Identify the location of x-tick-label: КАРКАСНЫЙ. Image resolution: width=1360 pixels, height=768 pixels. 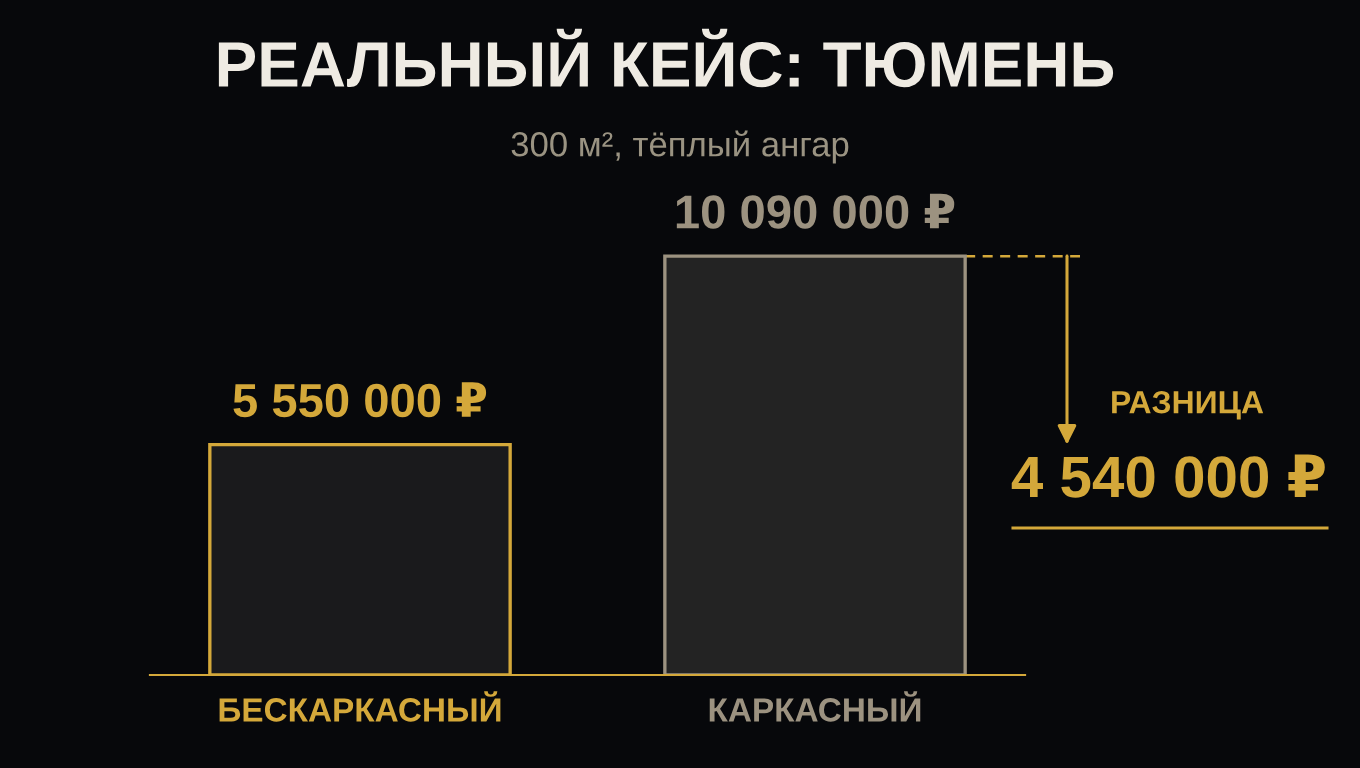
(815, 706).